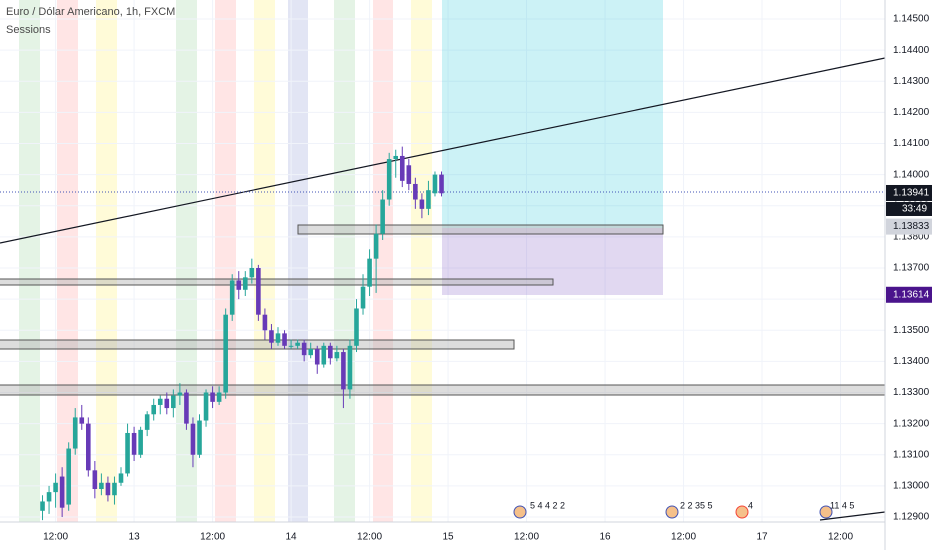 This screenshot has height=550, width=932. Describe the element at coordinates (911, 174) in the screenshot. I see `y-tick-label: 1.14000` at that location.